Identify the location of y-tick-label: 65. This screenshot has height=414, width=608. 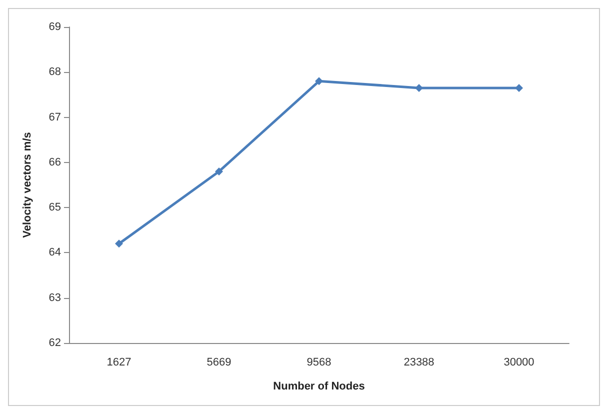
(54, 208).